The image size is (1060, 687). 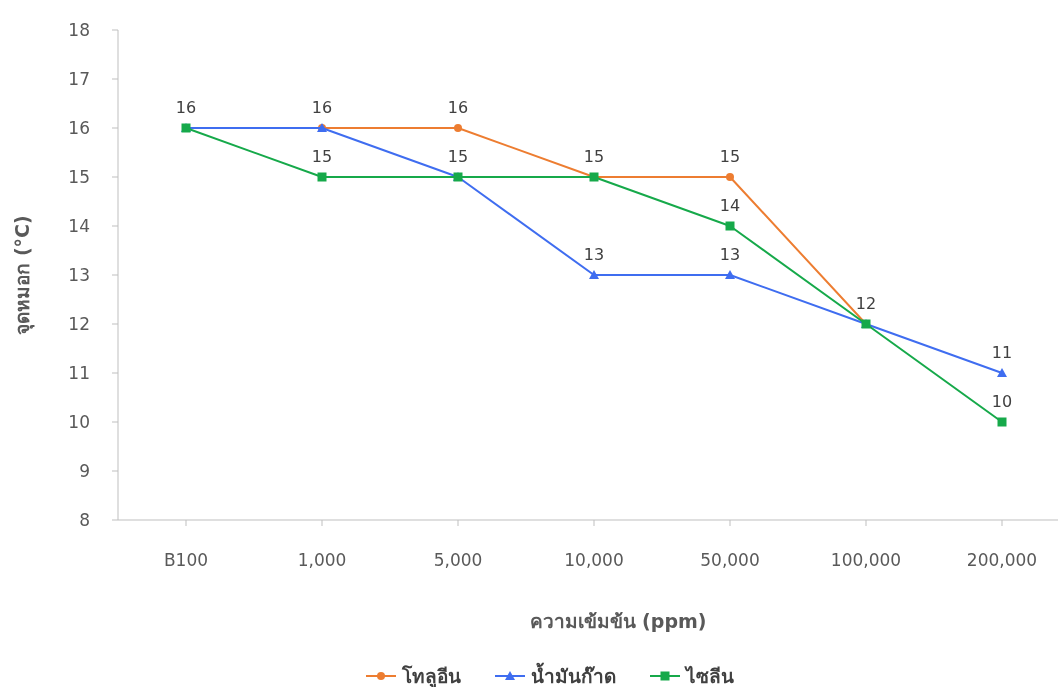 What do you see at coordinates (79, 226) in the screenshot?
I see `y-tick-label: 14` at bounding box center [79, 226].